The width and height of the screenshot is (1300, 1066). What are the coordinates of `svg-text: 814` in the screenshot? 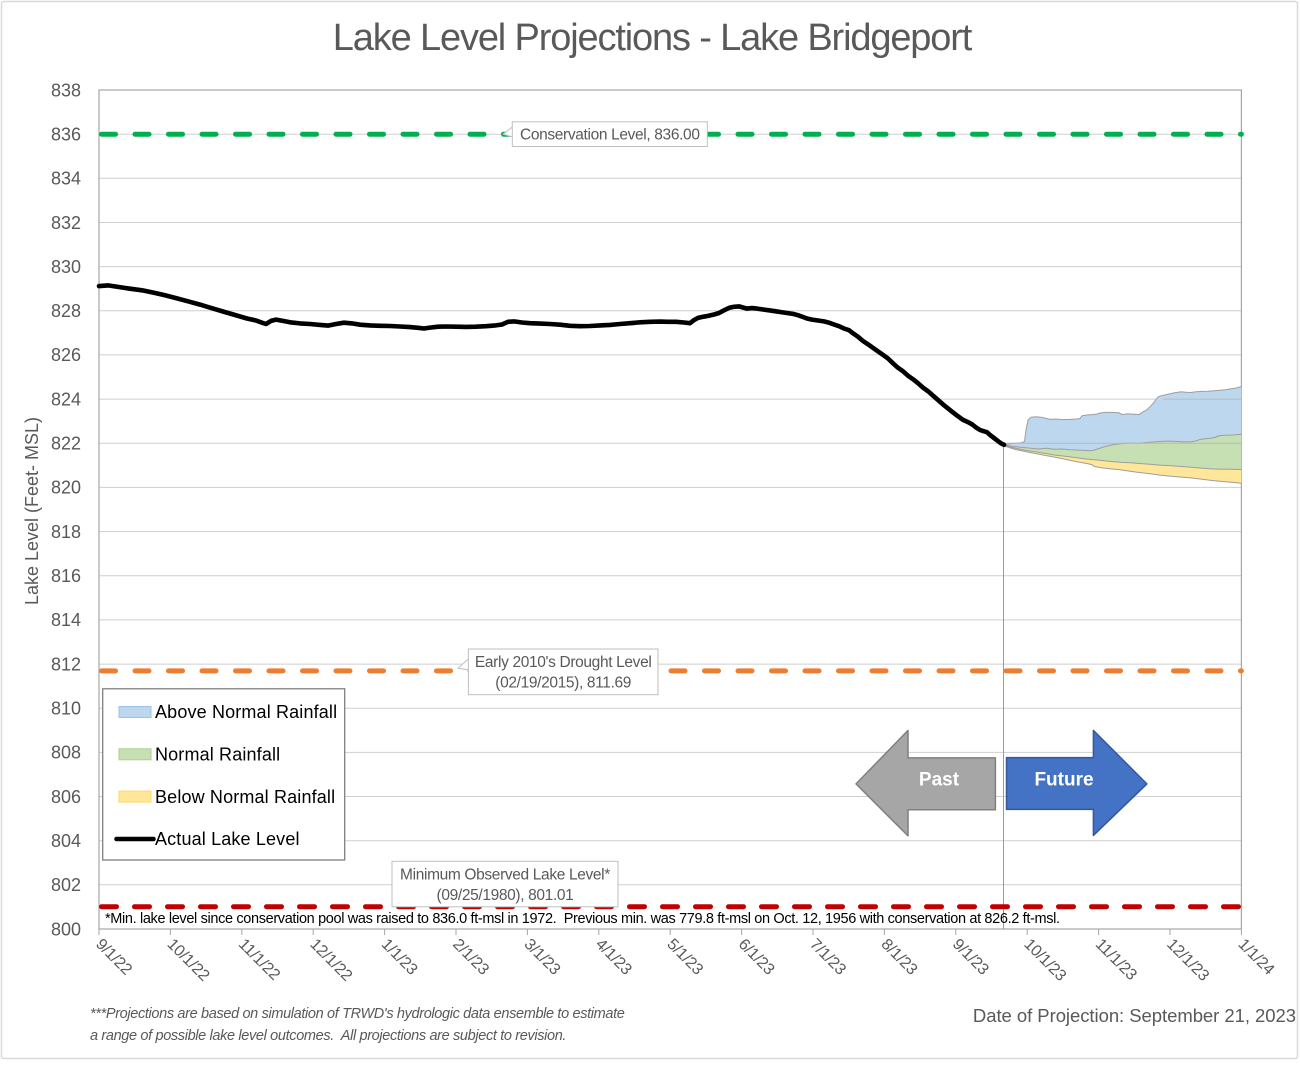 It's located at (66, 620).